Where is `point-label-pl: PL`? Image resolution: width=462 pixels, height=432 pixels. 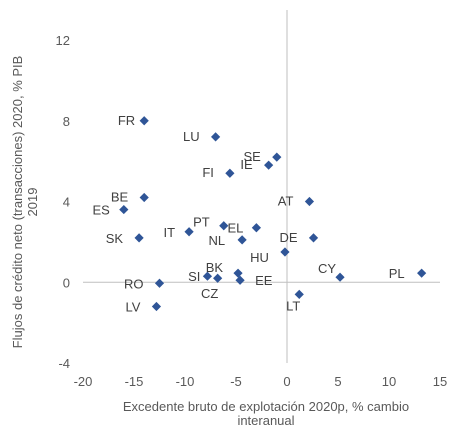 point-label-pl: PL is located at coordinates (397, 273).